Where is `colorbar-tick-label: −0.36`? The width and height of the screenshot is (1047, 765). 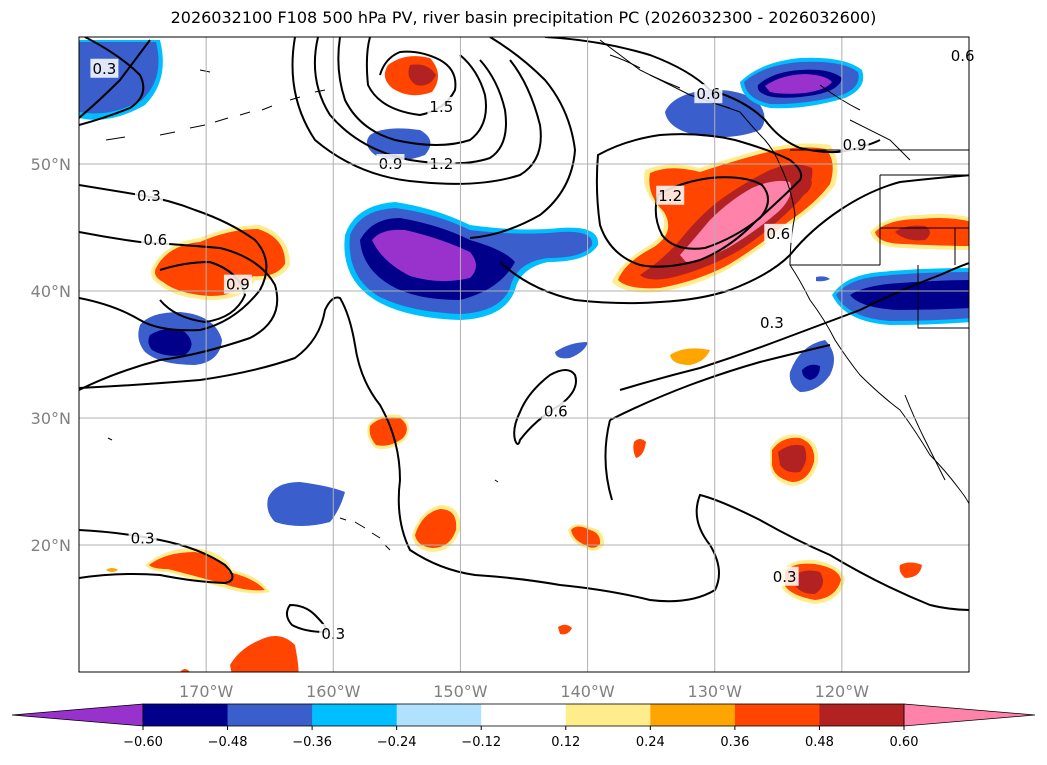 colorbar-tick-label: −0.36 is located at coordinates (312, 742).